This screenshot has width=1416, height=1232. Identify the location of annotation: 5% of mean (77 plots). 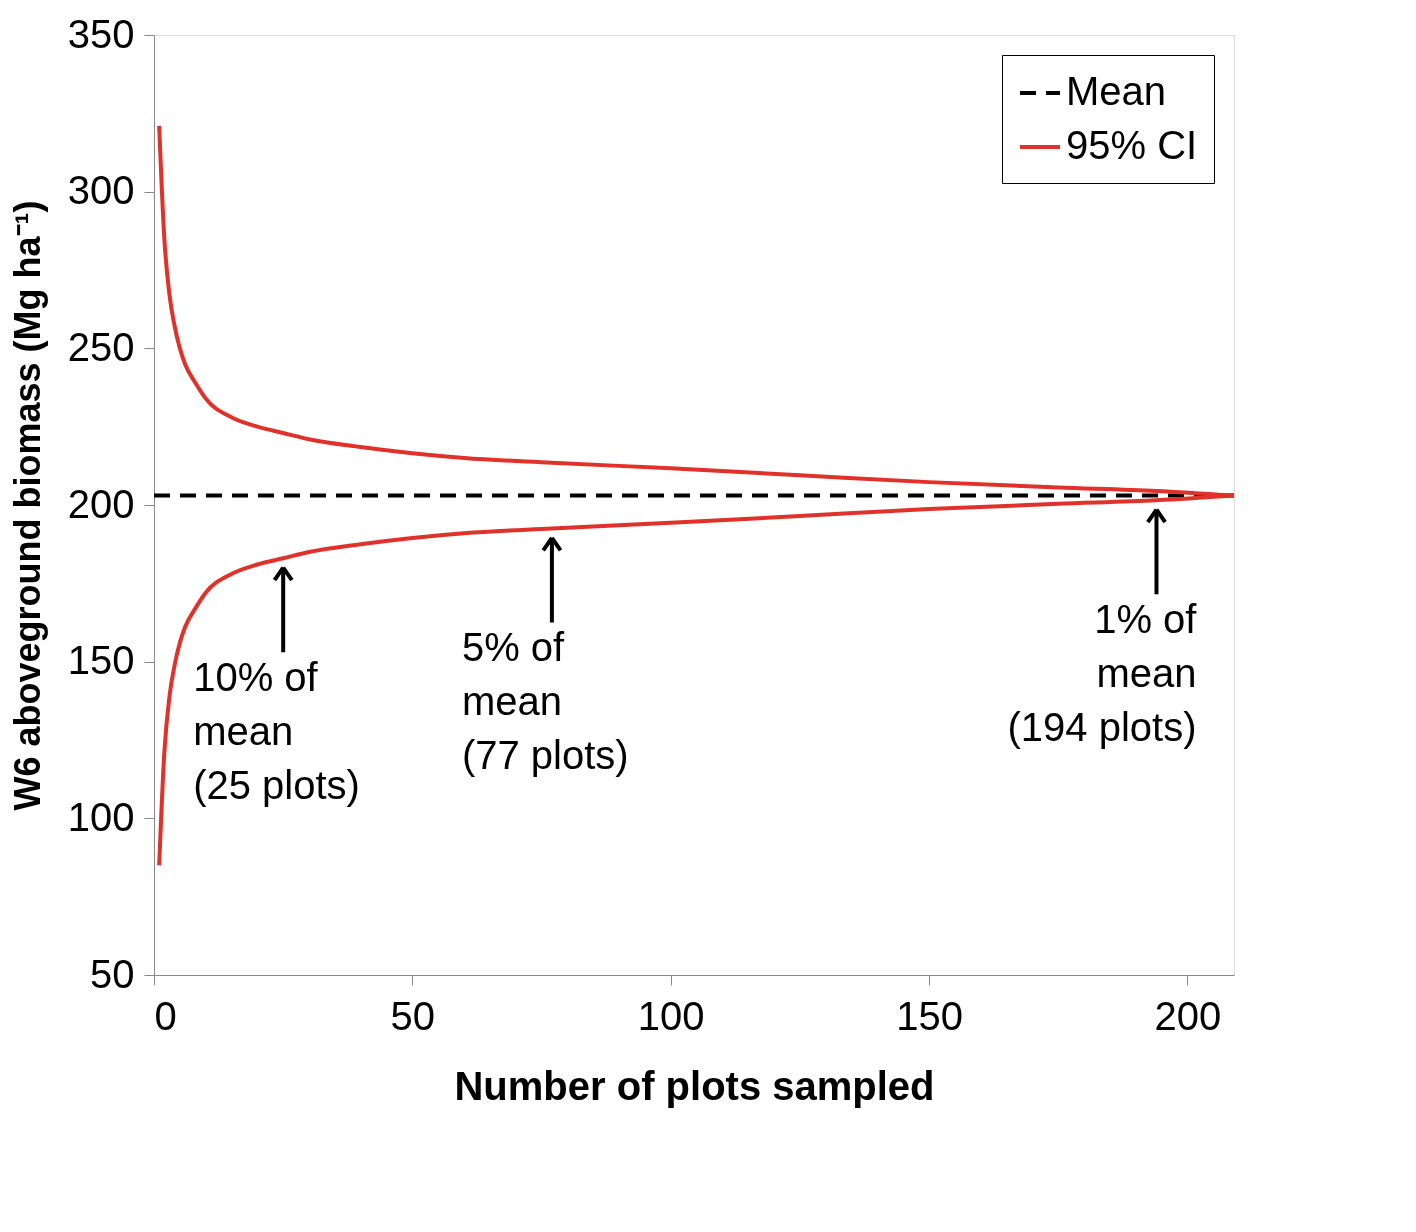
(545, 700).